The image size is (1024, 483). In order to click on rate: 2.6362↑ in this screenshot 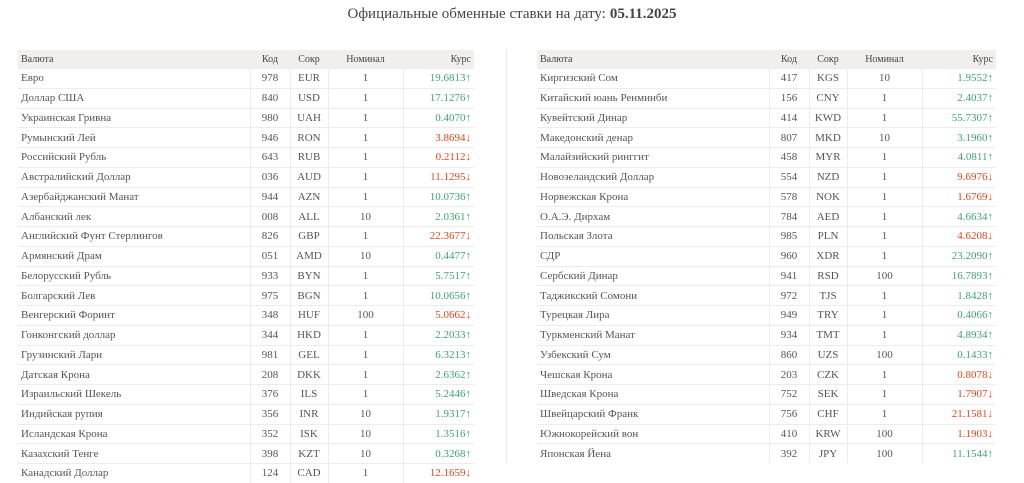, I will do `click(438, 374)`.